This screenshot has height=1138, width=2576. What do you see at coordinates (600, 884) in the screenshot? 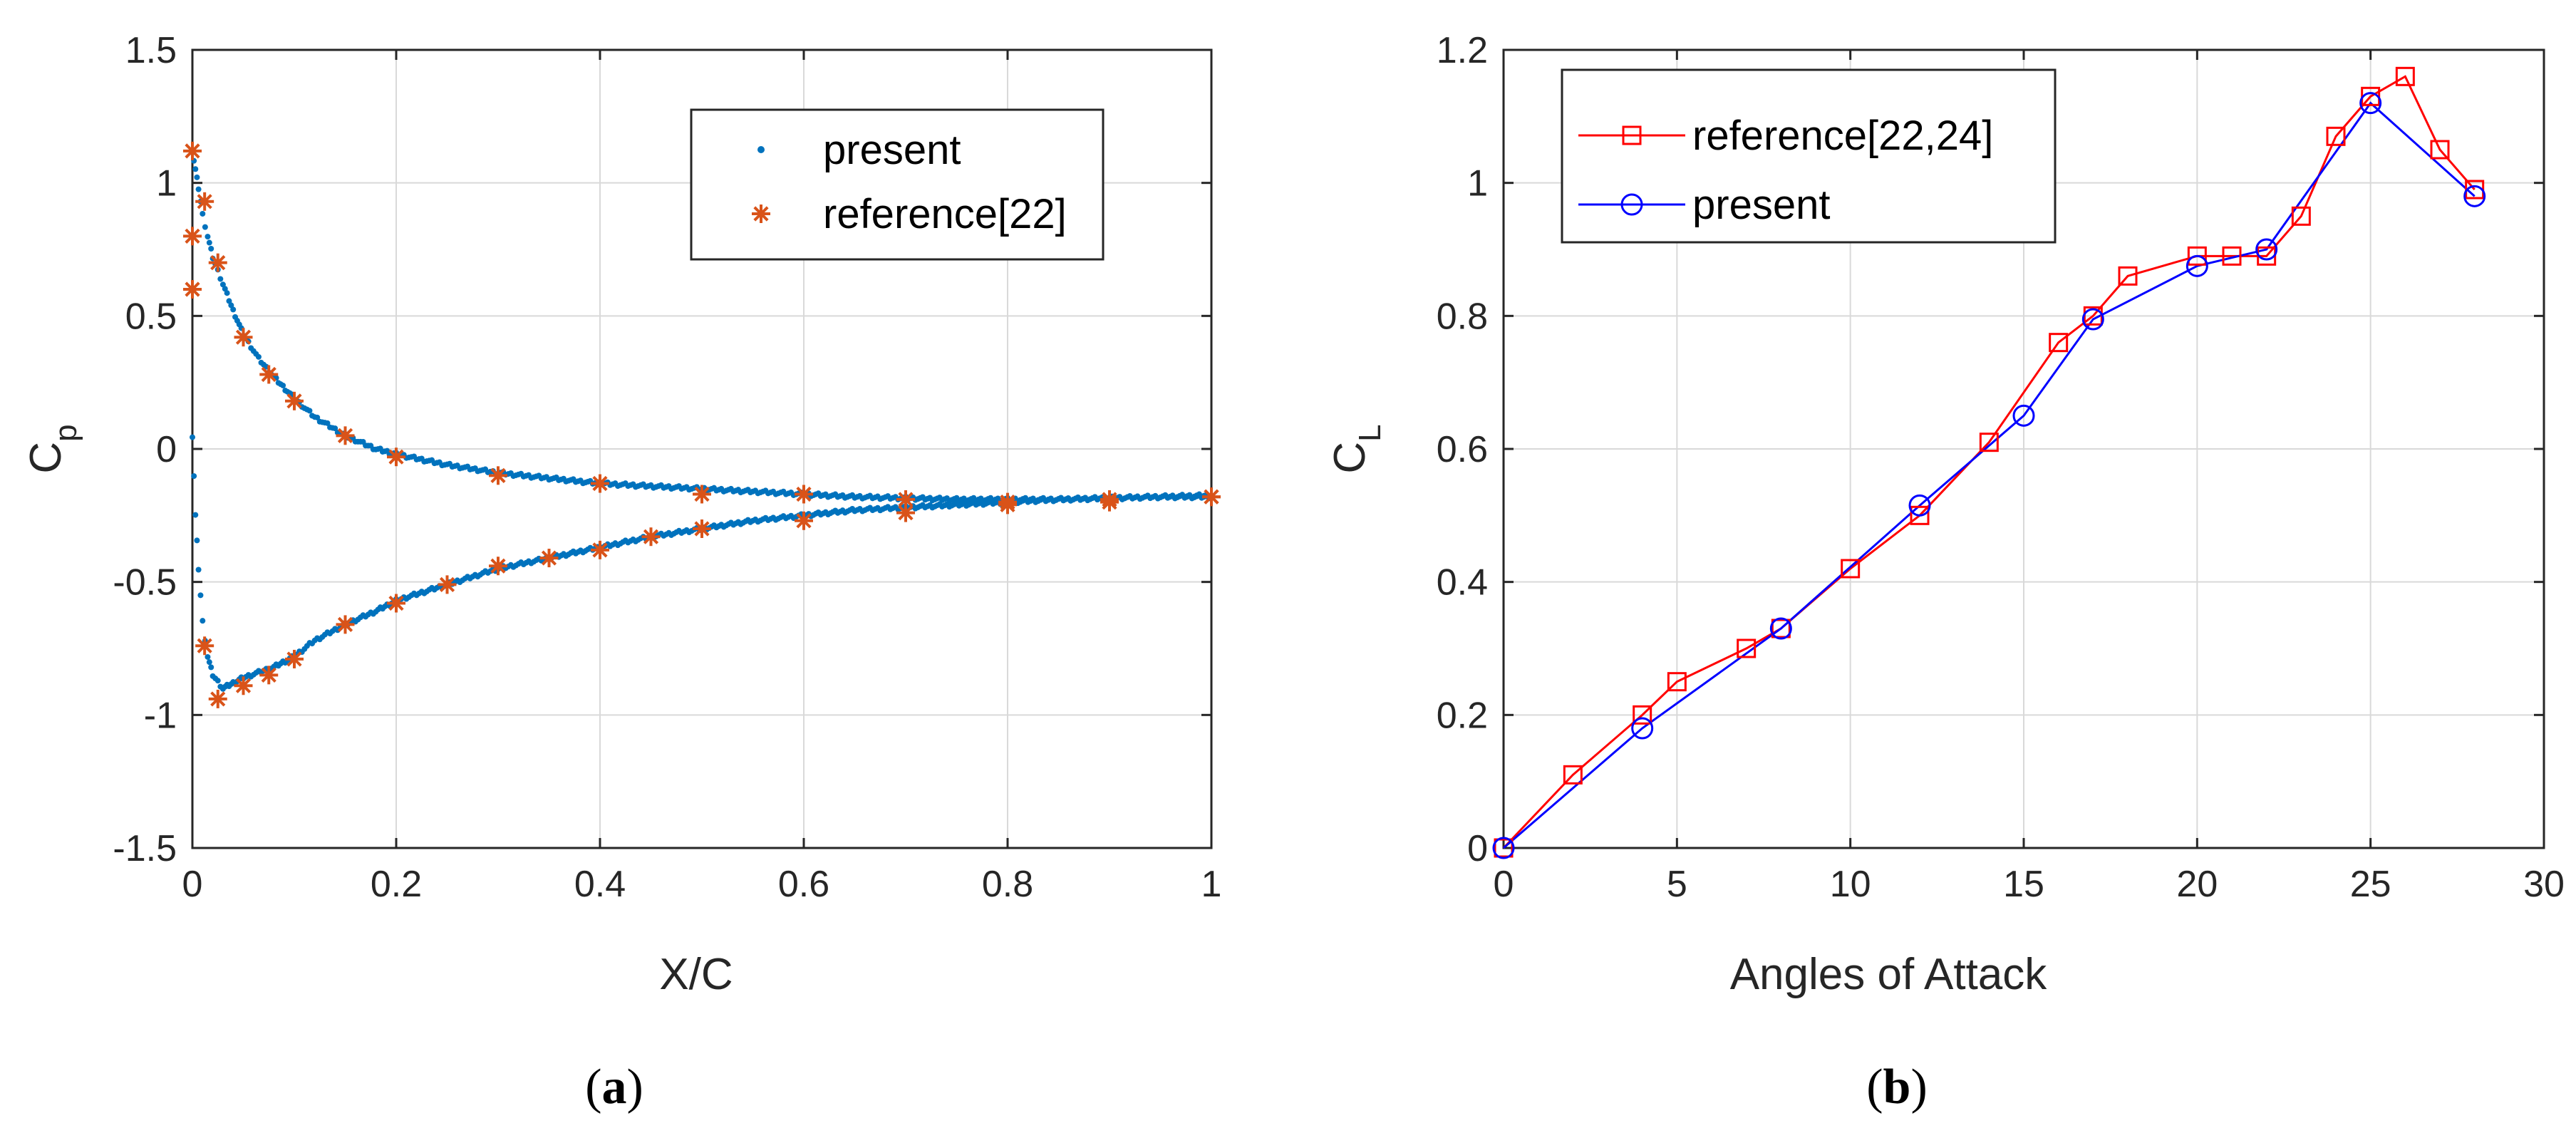
I see `x-tick-label: 0.4` at bounding box center [600, 884].